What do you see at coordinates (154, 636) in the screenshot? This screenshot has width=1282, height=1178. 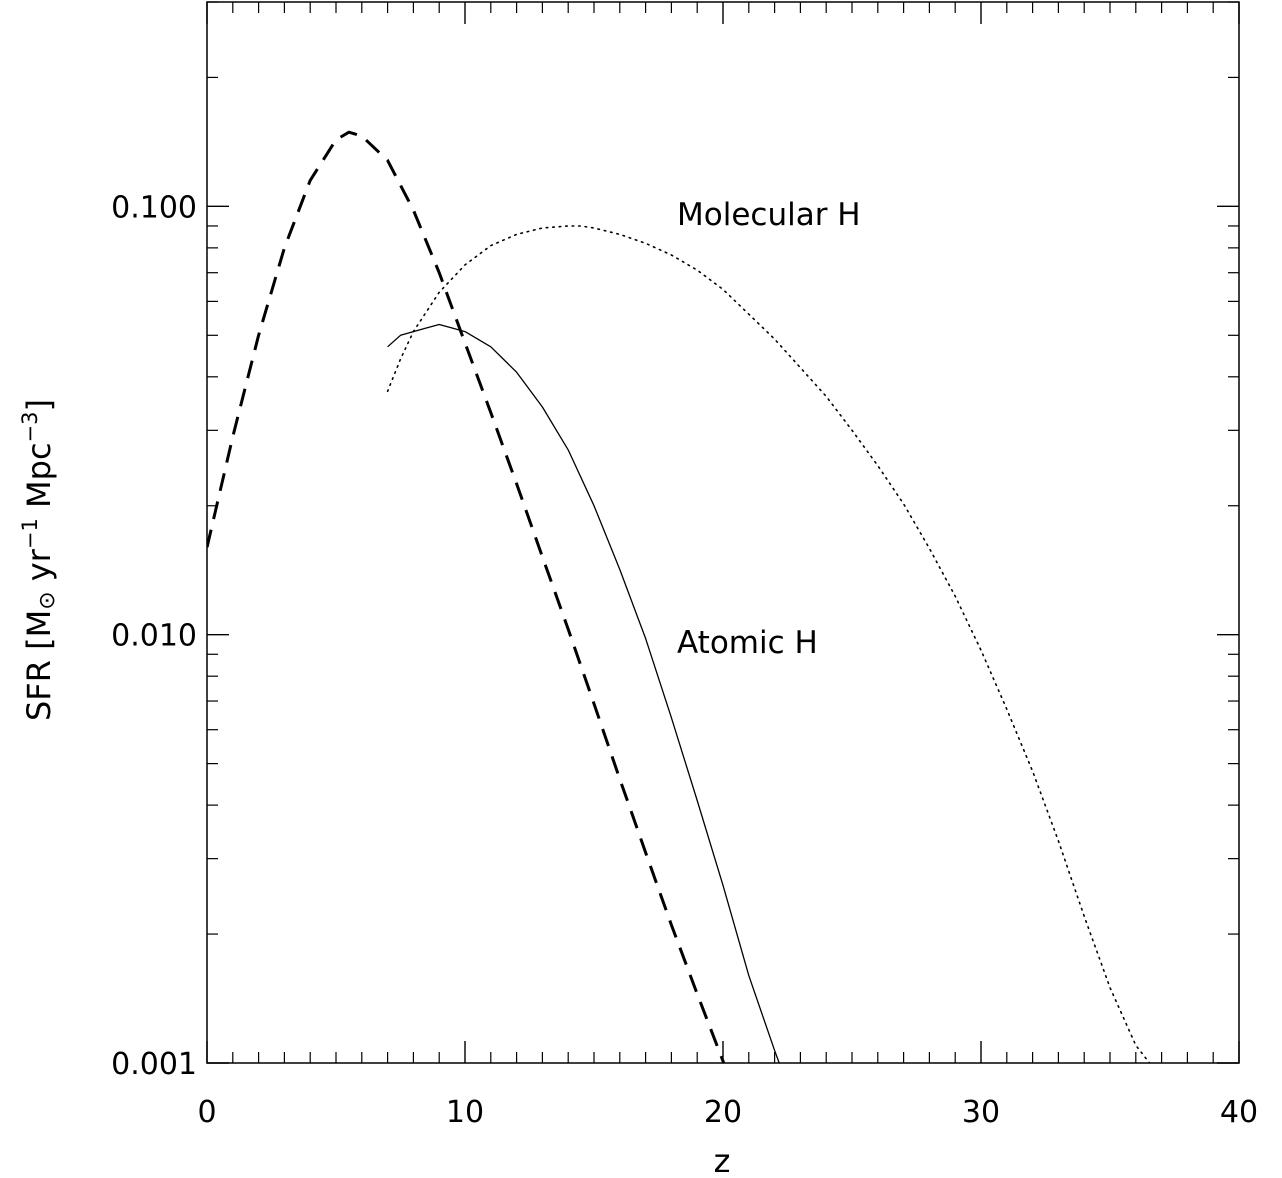 I see `y-tick-label: 0.010` at bounding box center [154, 636].